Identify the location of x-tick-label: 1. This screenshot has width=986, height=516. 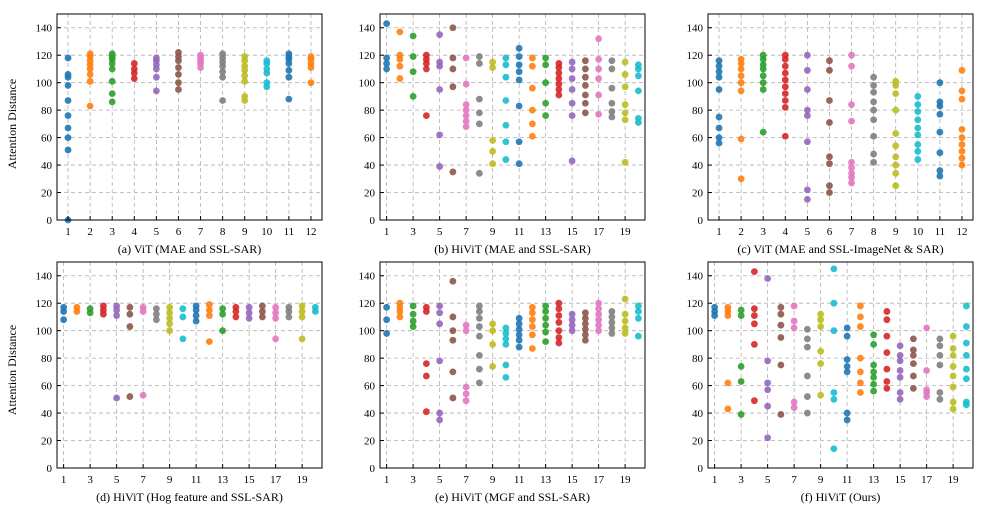
(64, 480).